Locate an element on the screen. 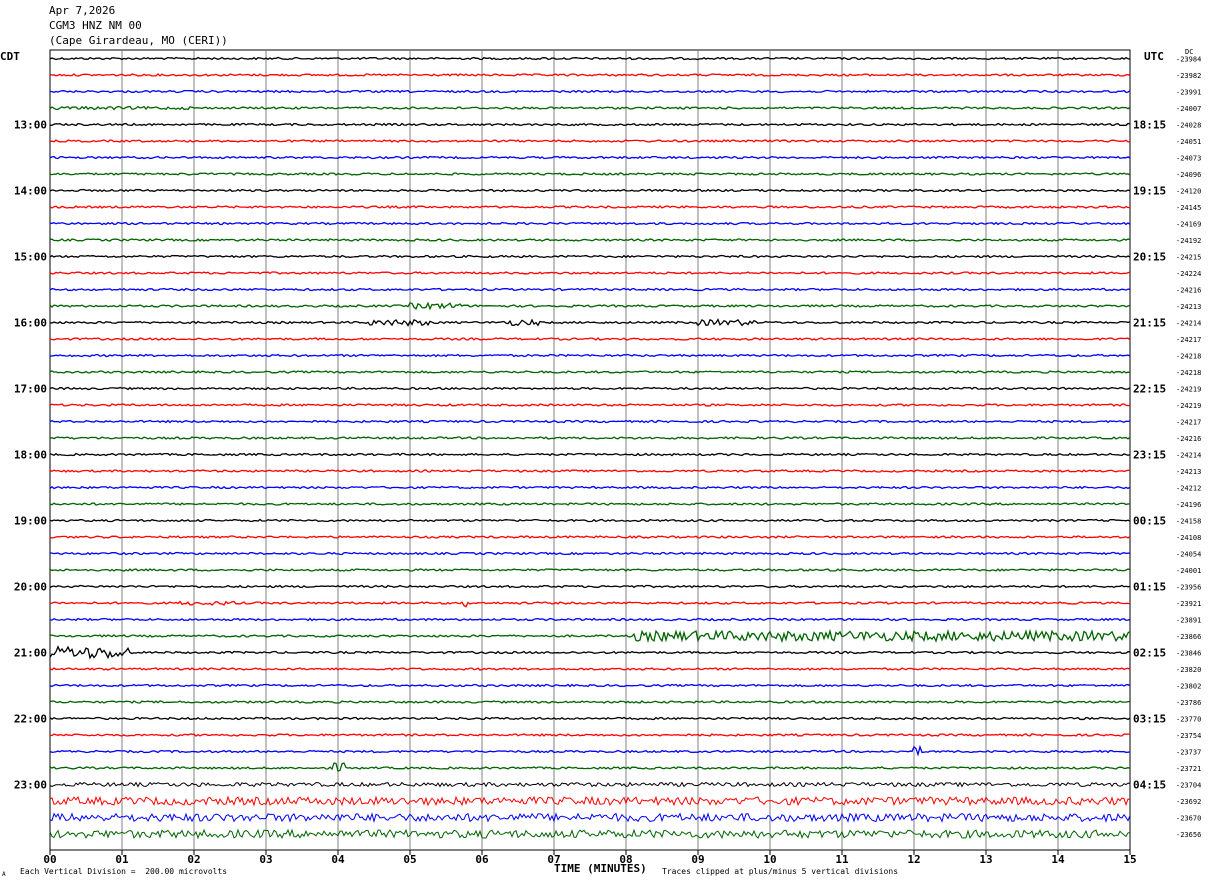 This screenshot has height=886, width=1210. dc-offset-label: -23866 is located at coordinates (1188, 637).